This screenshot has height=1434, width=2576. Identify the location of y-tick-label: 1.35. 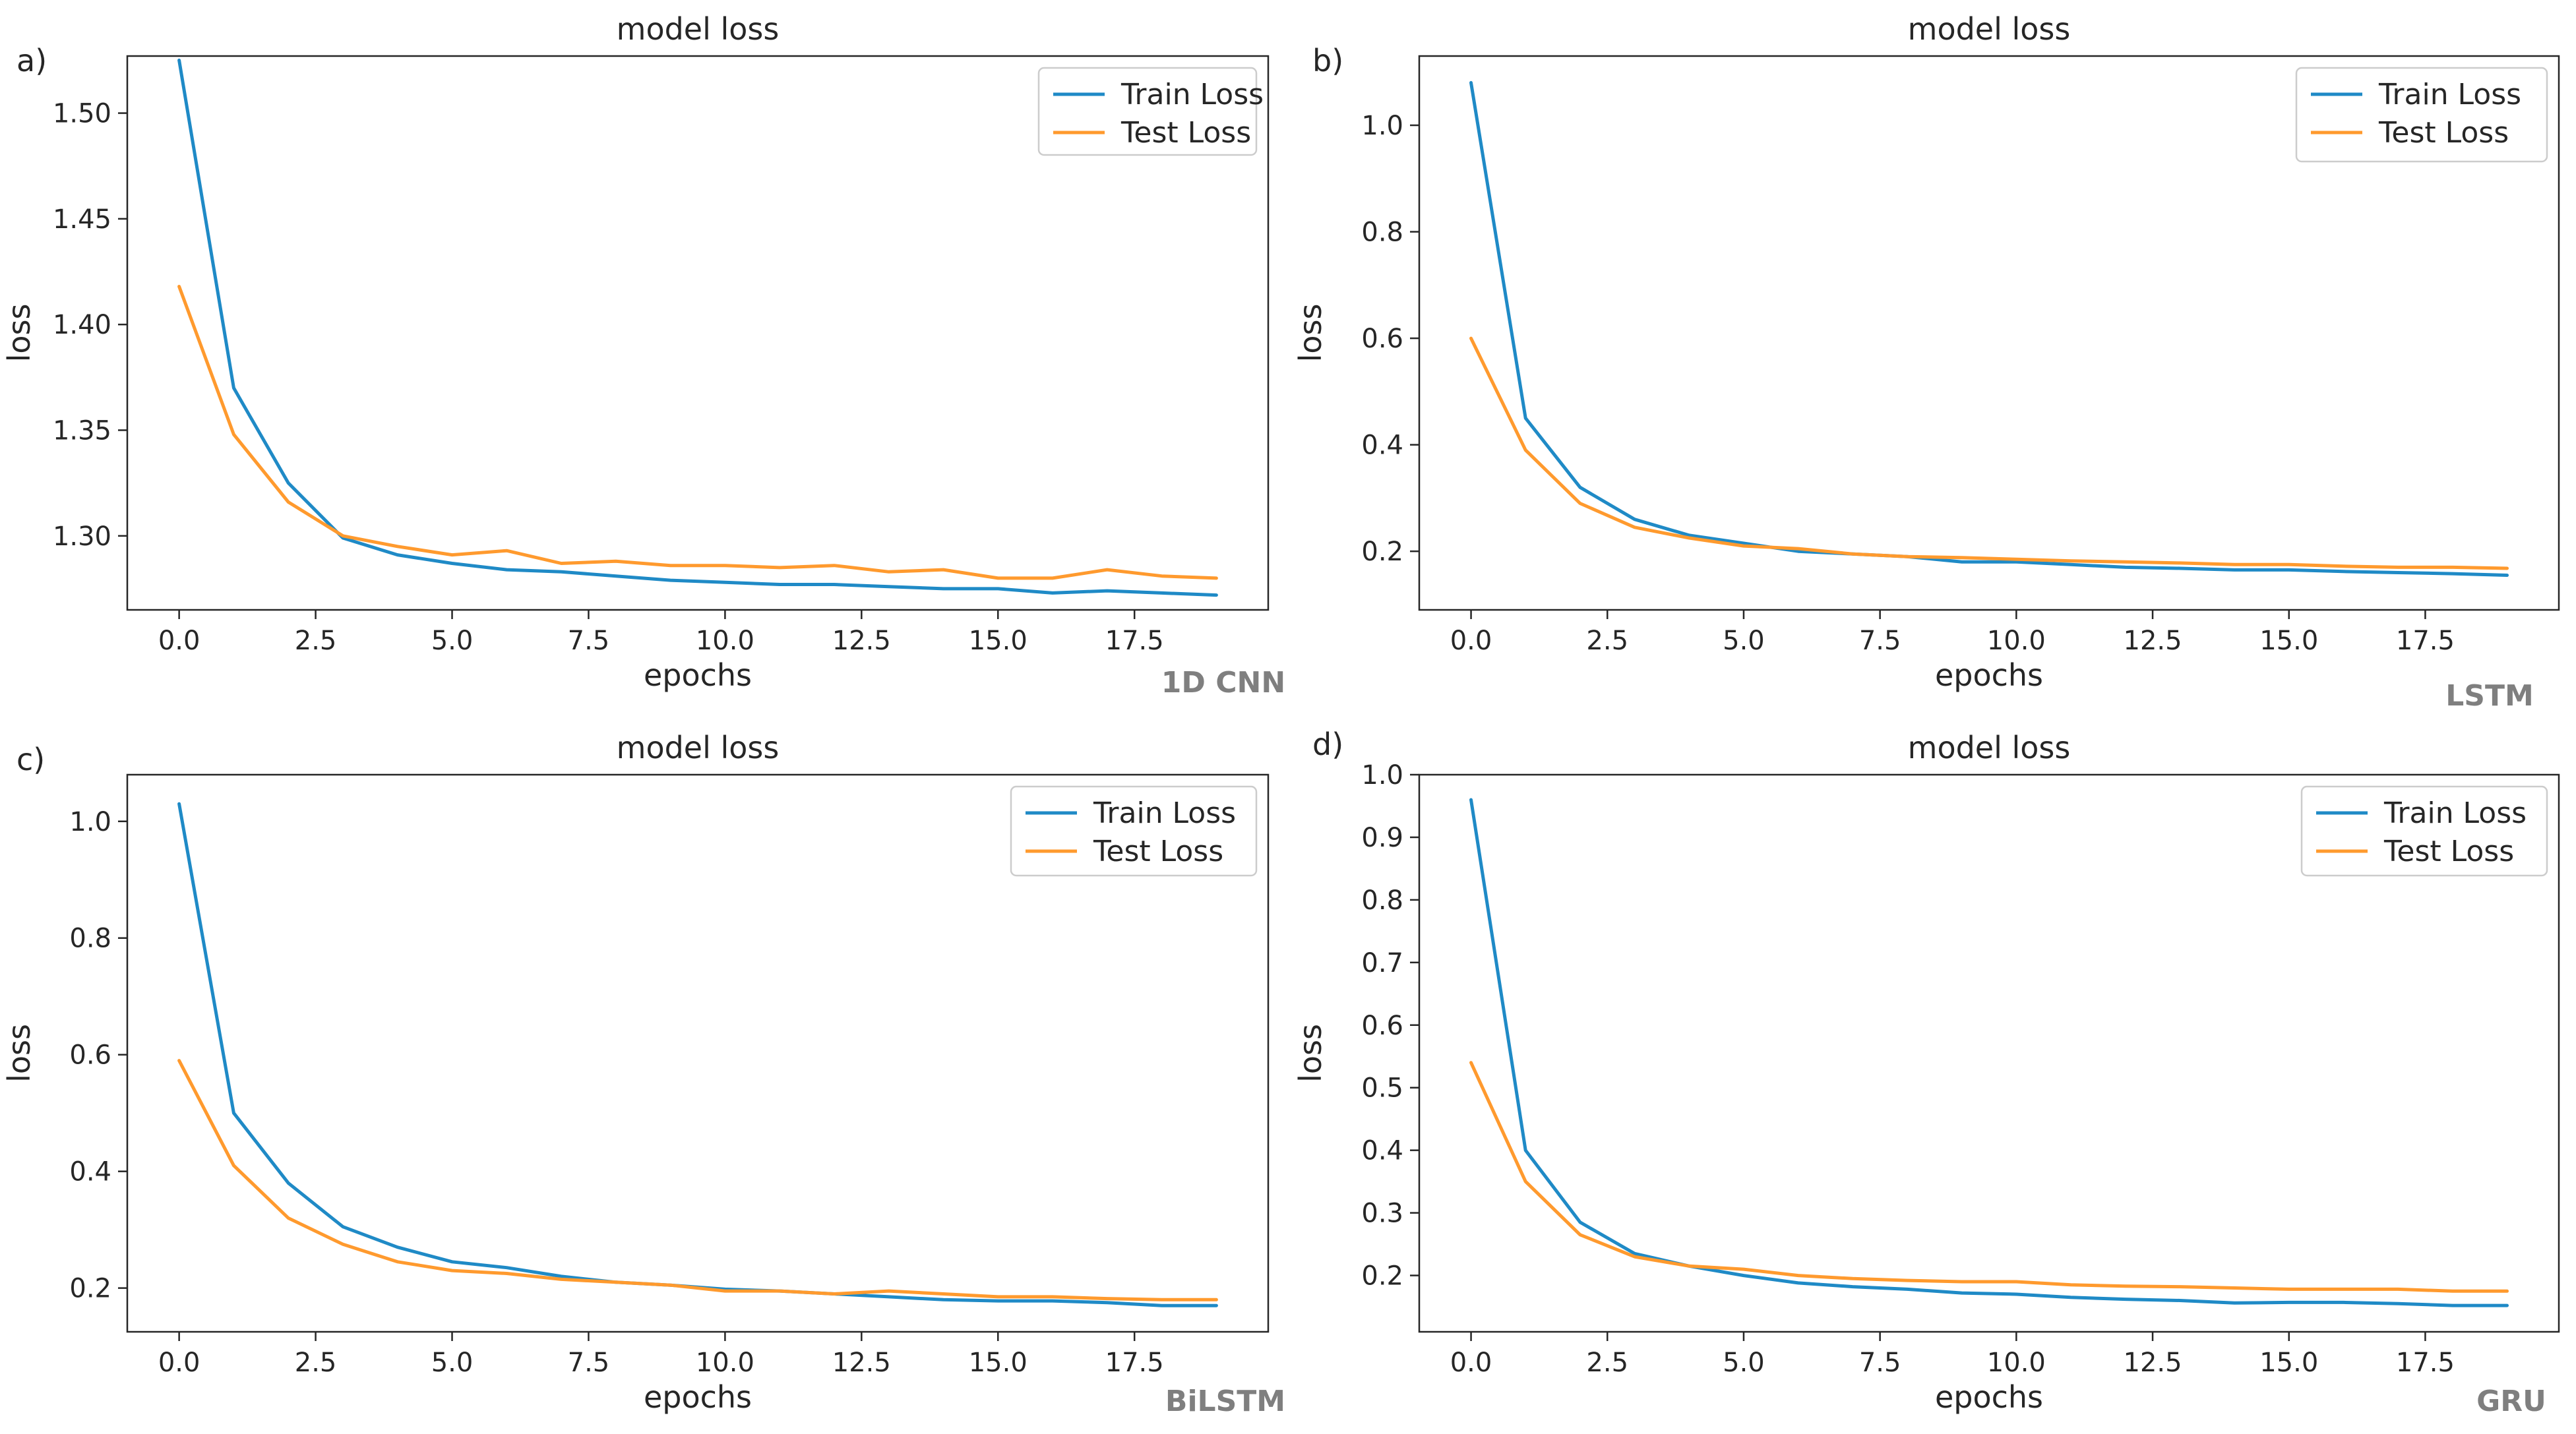
(82, 430).